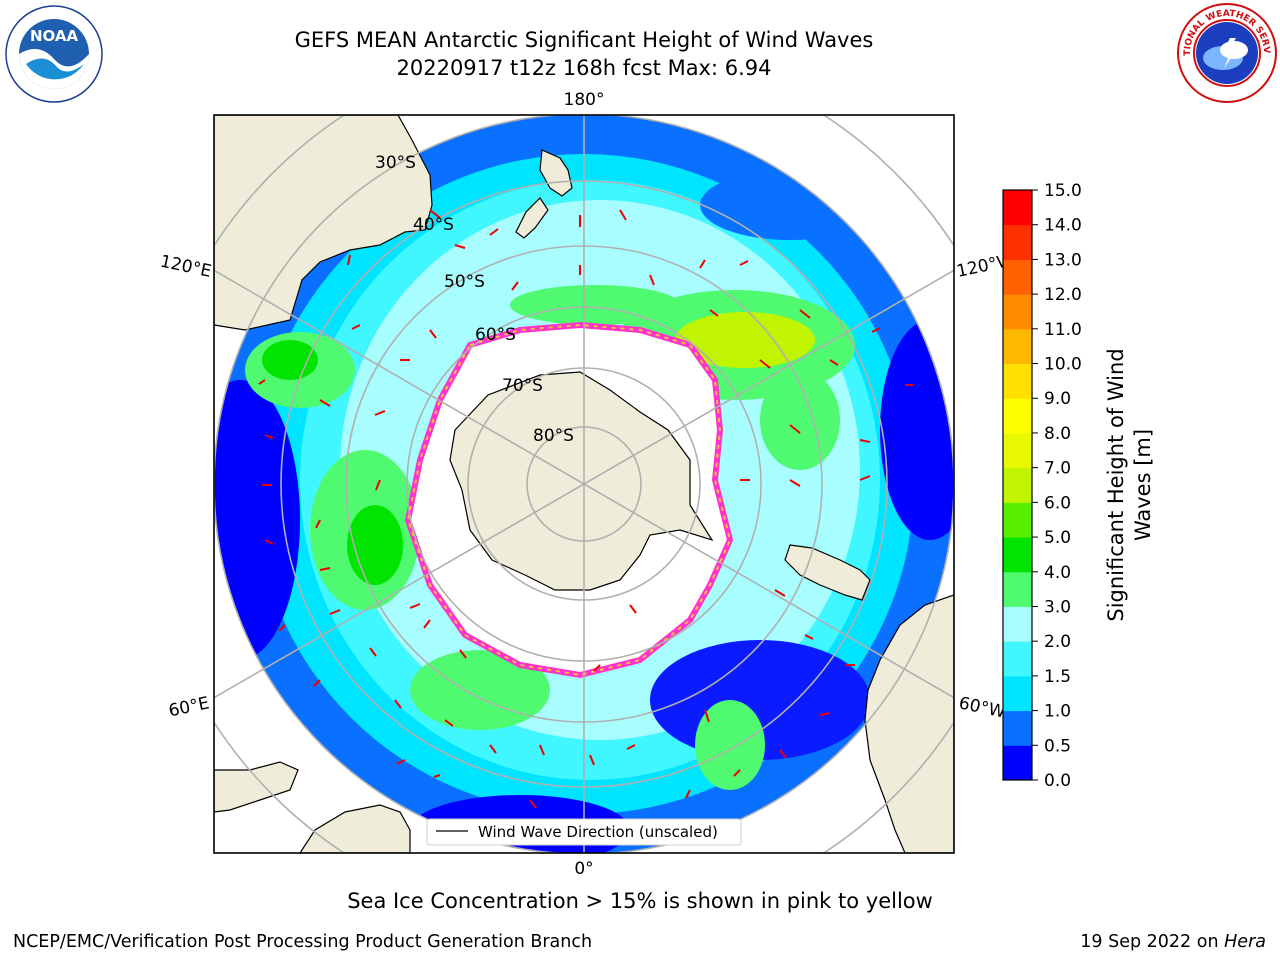  Describe the element at coordinates (1057, 746) in the screenshot. I see `colorbar-tick-label: 0.5` at that location.